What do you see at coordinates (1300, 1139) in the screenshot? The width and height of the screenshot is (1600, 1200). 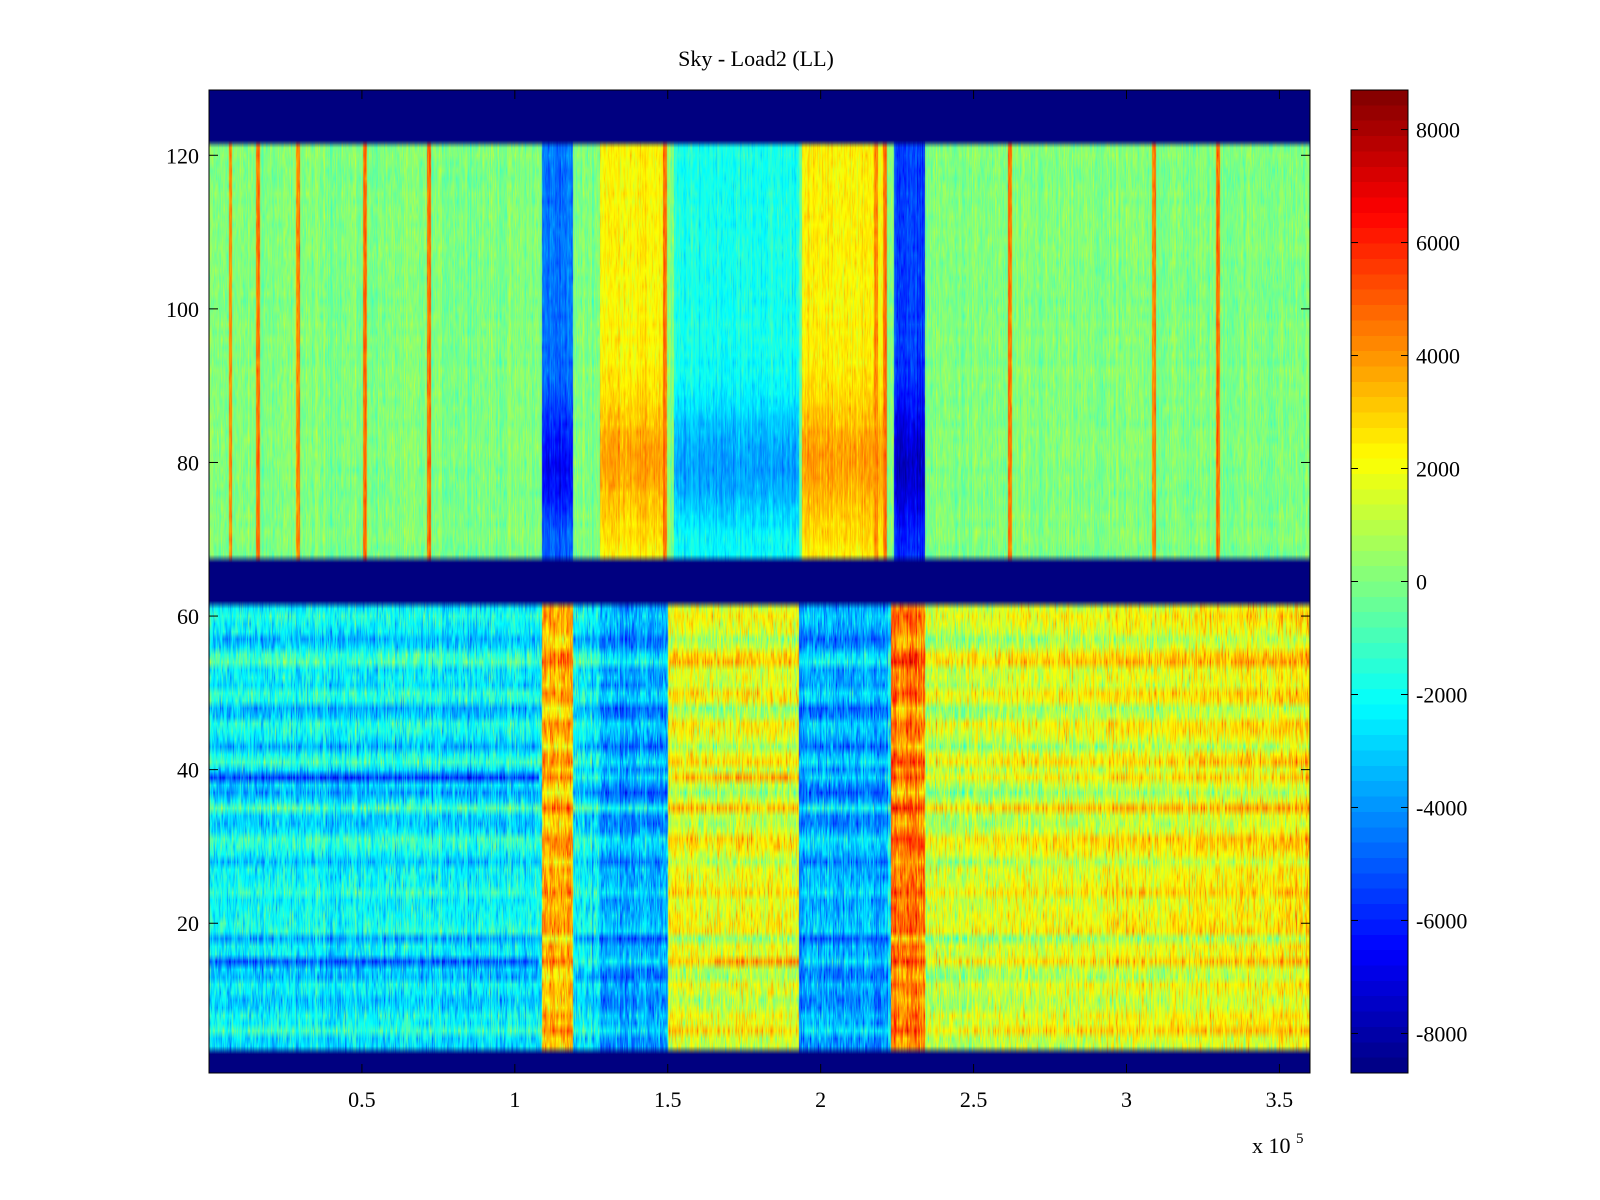 I see `x-exponent-power: 5` at bounding box center [1300, 1139].